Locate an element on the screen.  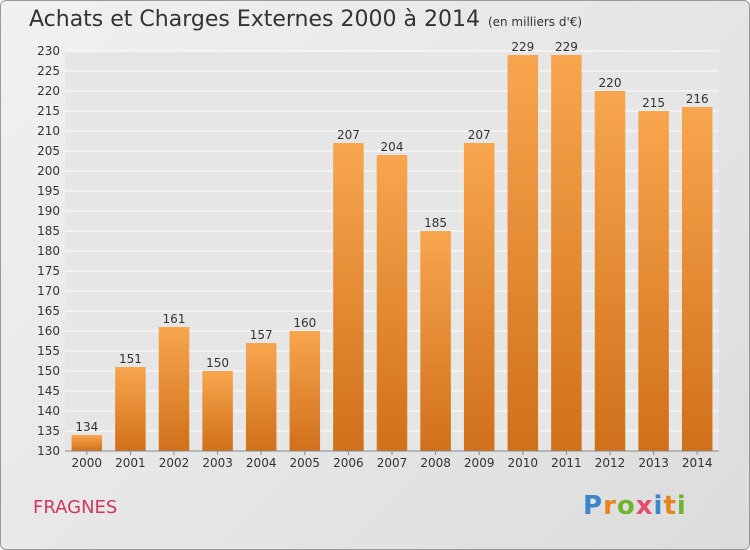
y-tick-label: 135 is located at coordinates (48, 431).